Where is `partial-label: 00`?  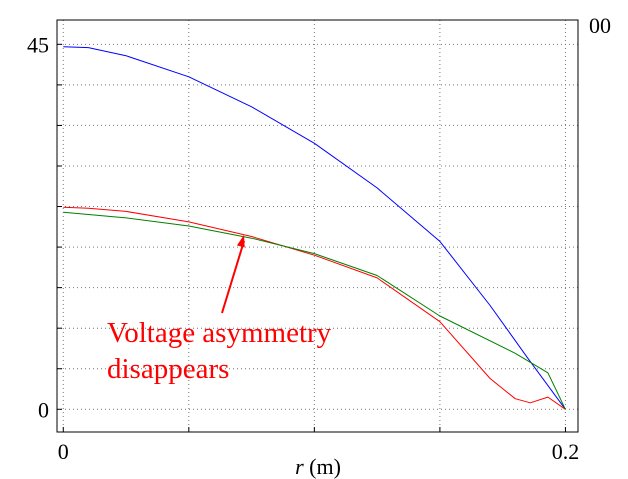
partial-label: 00 is located at coordinates (600, 25).